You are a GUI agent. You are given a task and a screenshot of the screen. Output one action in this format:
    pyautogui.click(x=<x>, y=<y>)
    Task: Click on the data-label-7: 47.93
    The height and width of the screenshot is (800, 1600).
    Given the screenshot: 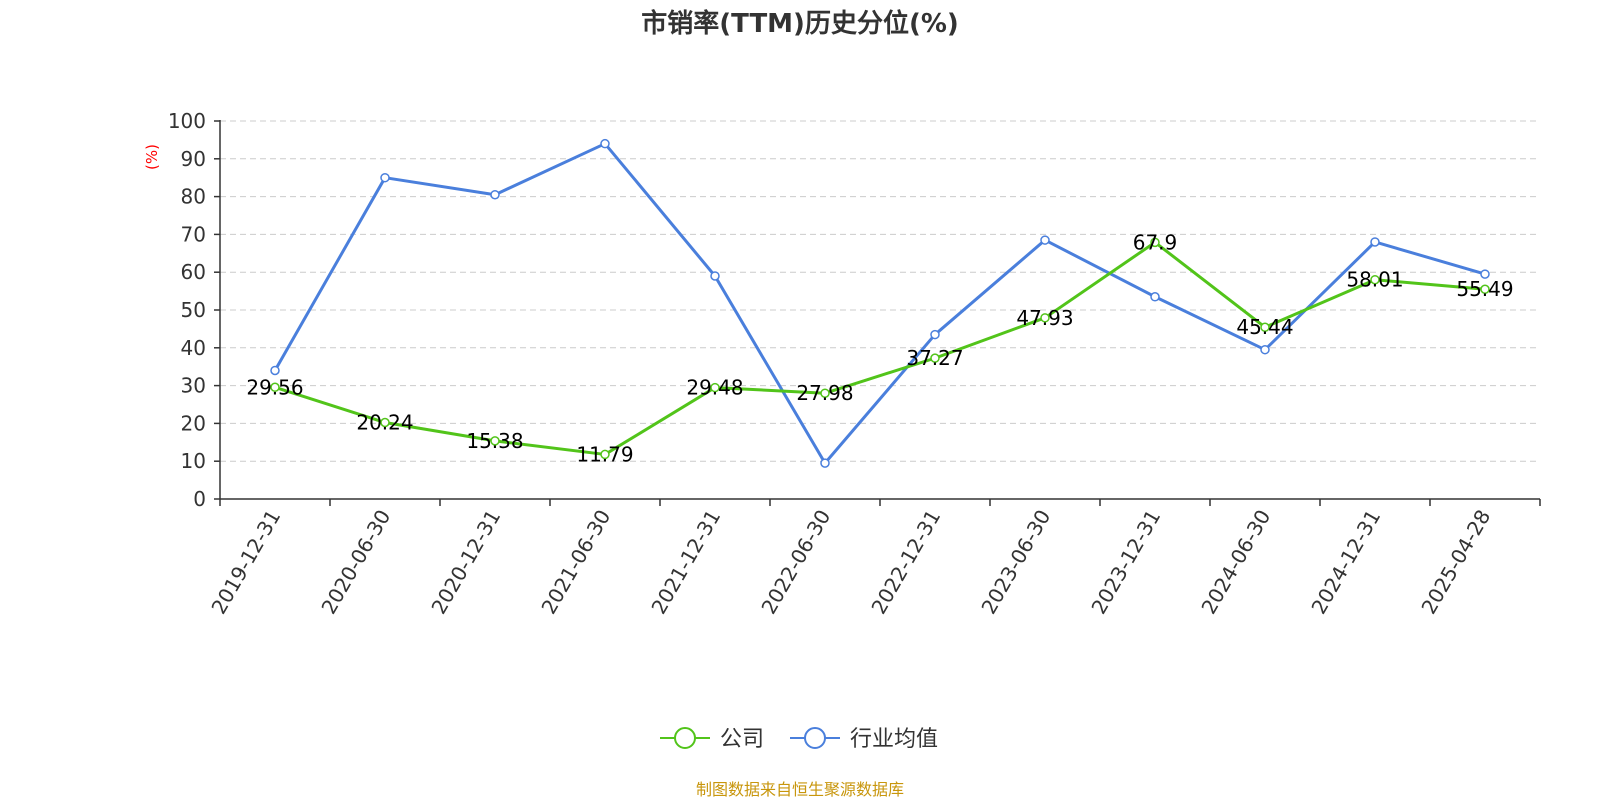 What is the action you would take?
    pyautogui.click(x=1044, y=318)
    